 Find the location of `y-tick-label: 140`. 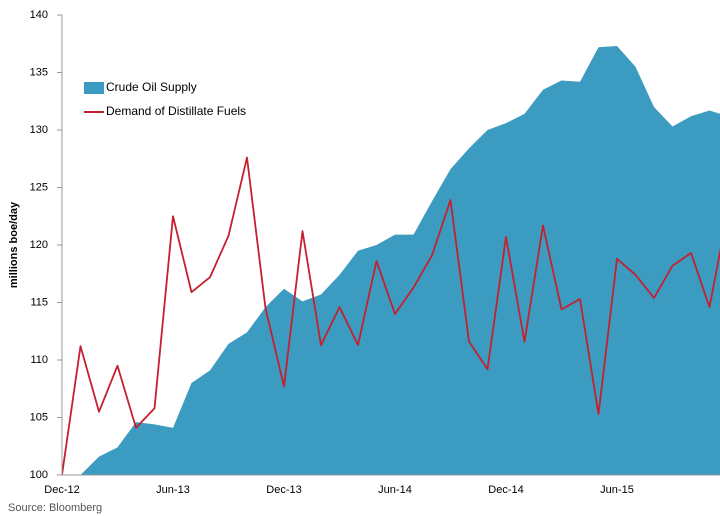

y-tick-label: 140 is located at coordinates (39, 15).